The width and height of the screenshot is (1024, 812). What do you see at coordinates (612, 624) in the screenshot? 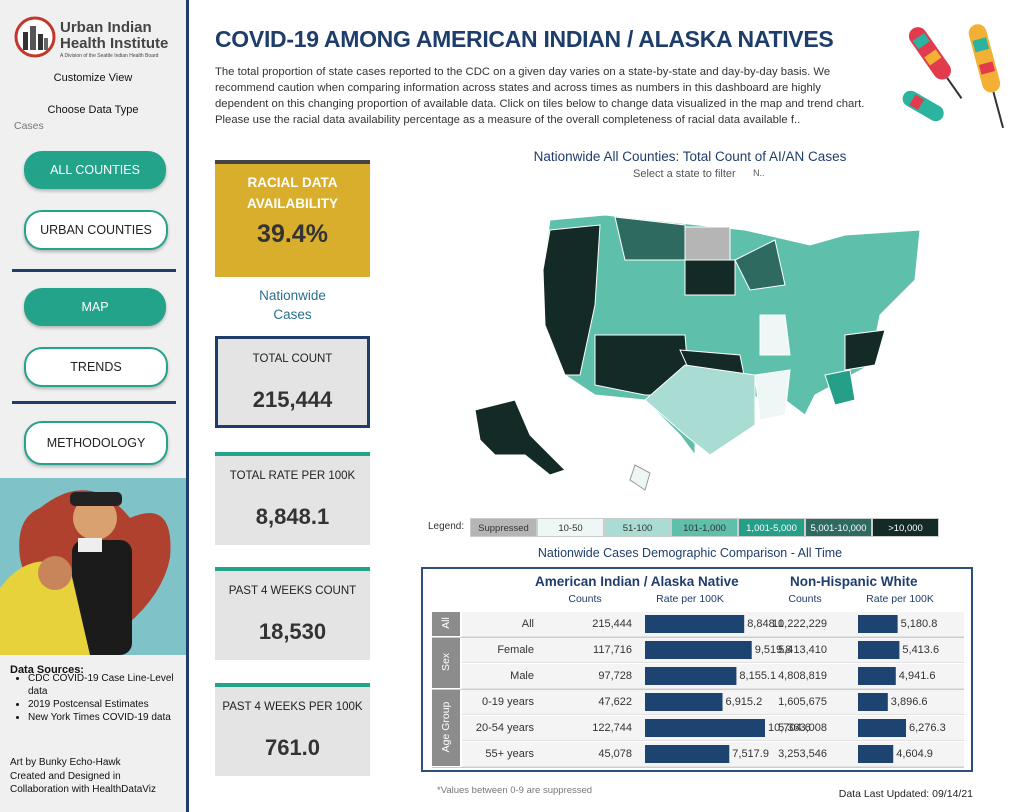
I see `aian-count: 215,444` at bounding box center [612, 624].